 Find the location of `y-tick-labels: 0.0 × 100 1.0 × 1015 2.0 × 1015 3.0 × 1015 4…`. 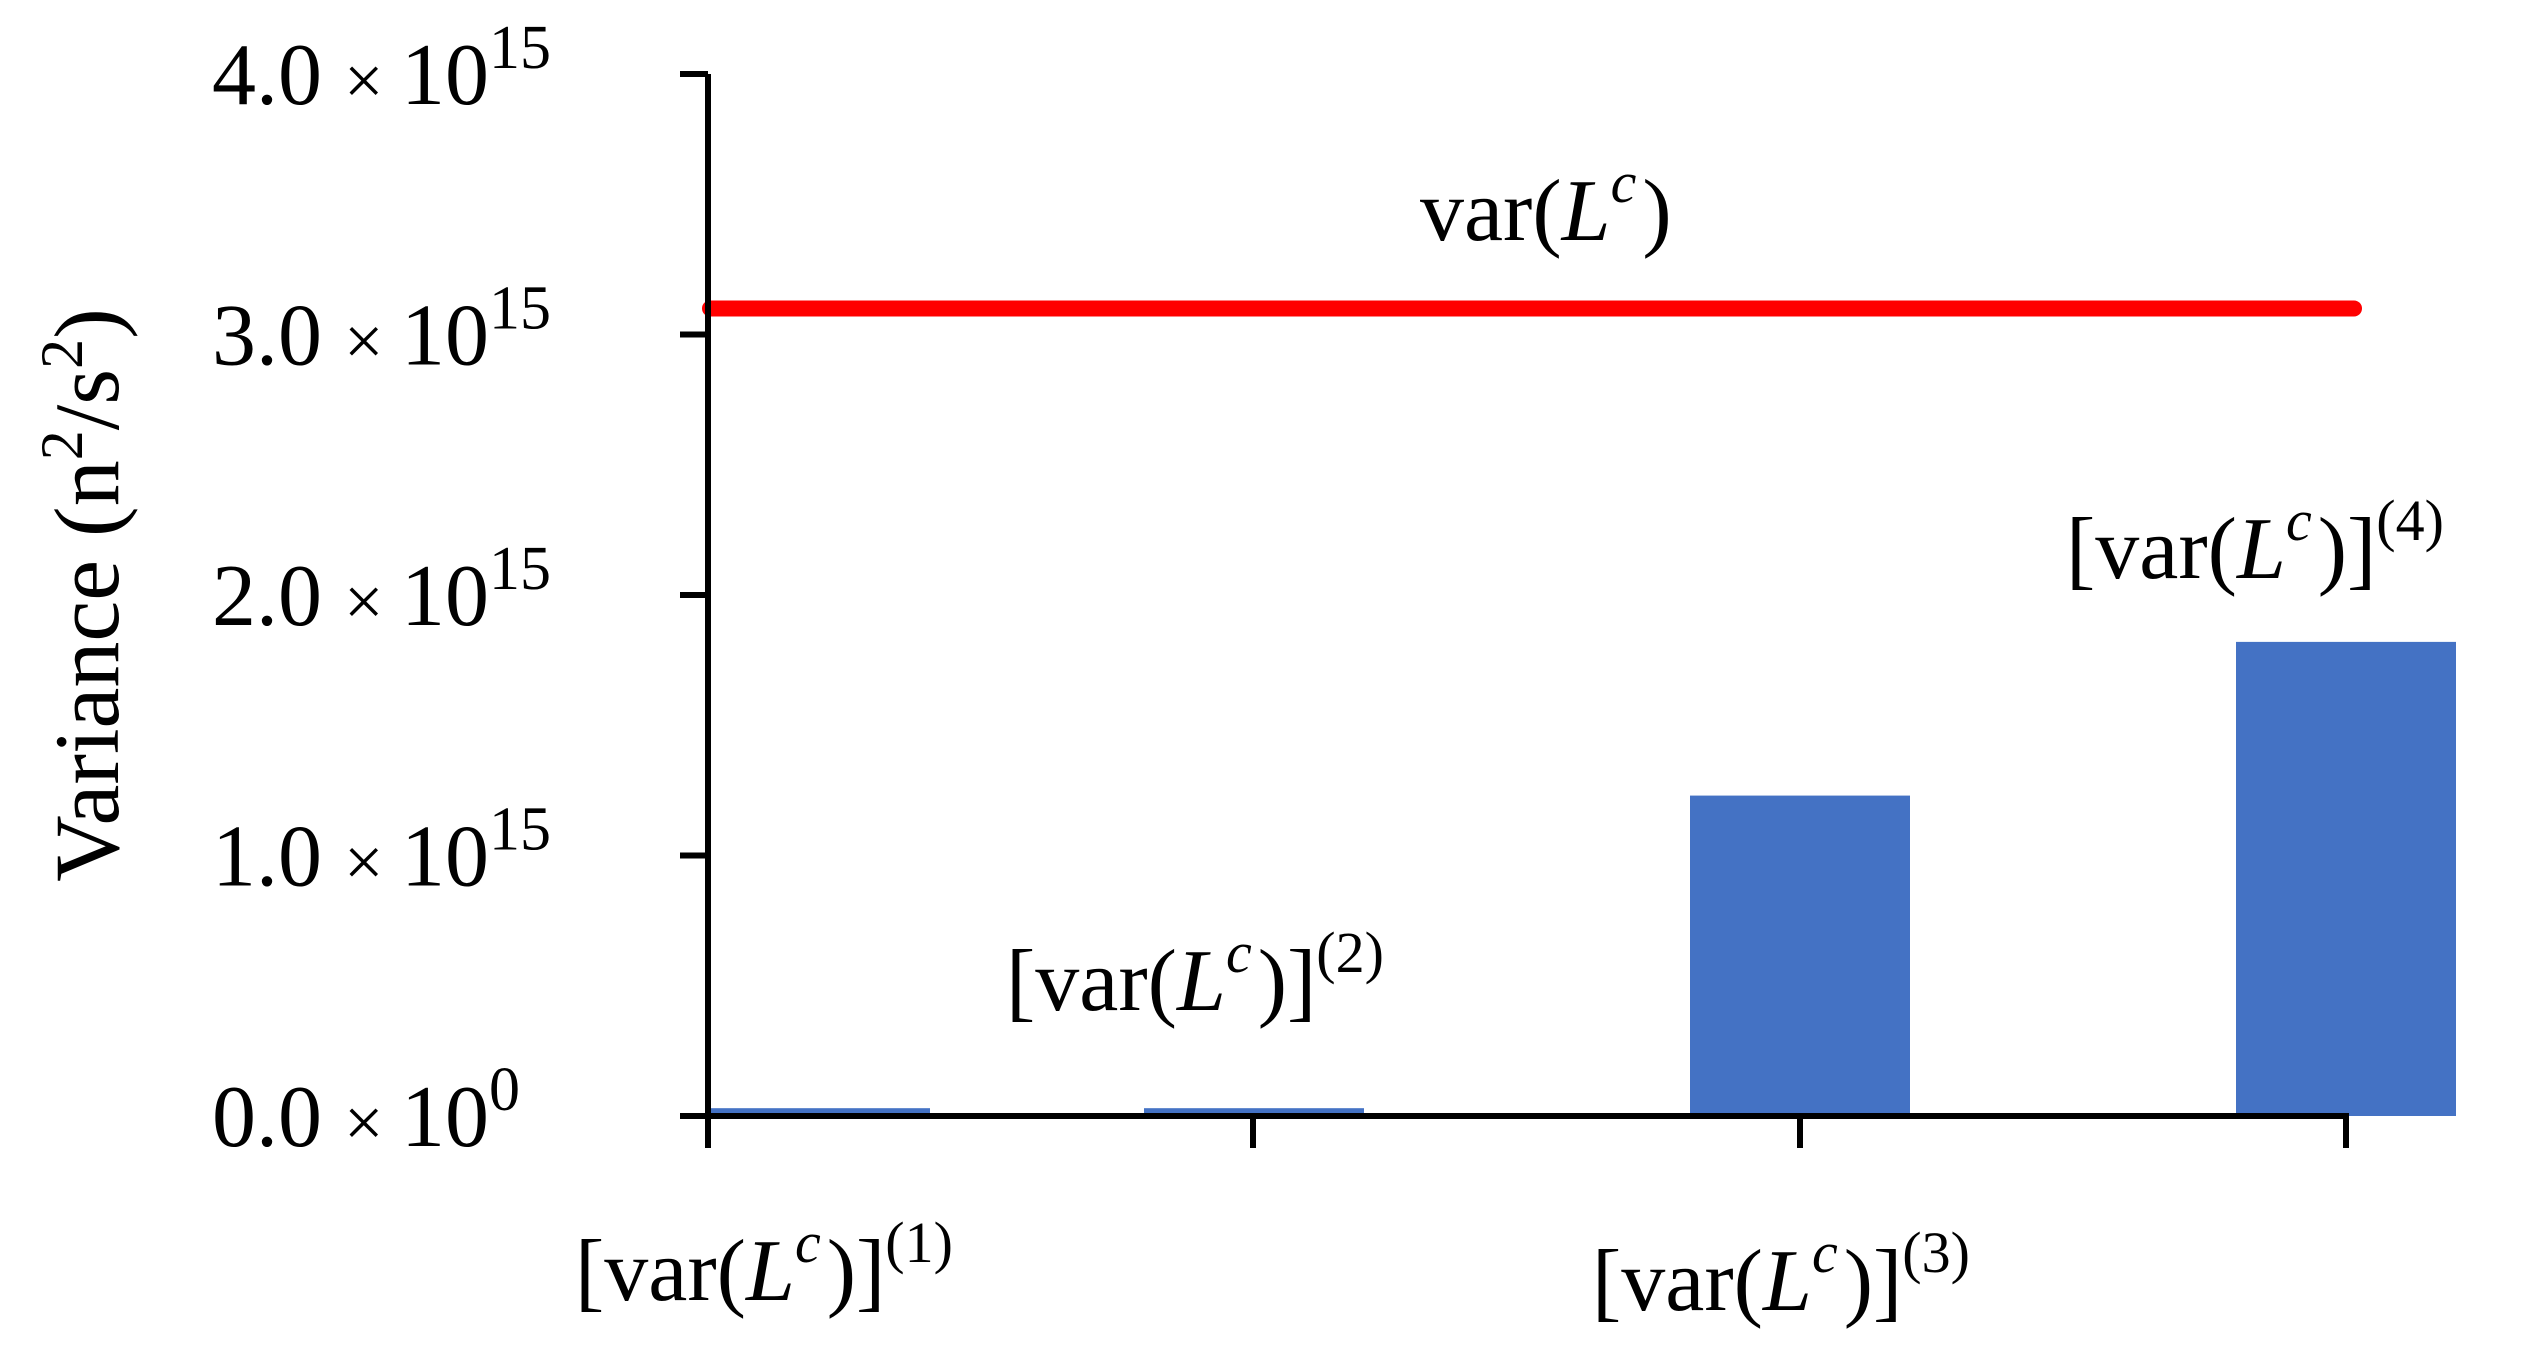

y-tick-labels: 0.0 × 100 1.0 × 1015 2.0 × 1015 3.0 × 1015 4… is located at coordinates (381, 590).